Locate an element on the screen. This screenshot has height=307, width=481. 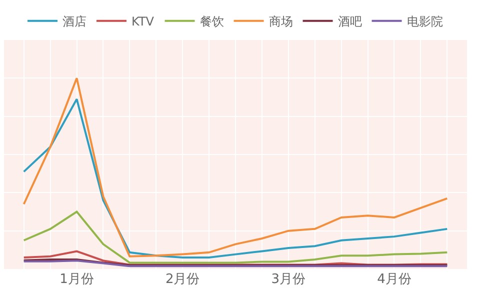
legend-label: 餐饮 is located at coordinates (212, 21).